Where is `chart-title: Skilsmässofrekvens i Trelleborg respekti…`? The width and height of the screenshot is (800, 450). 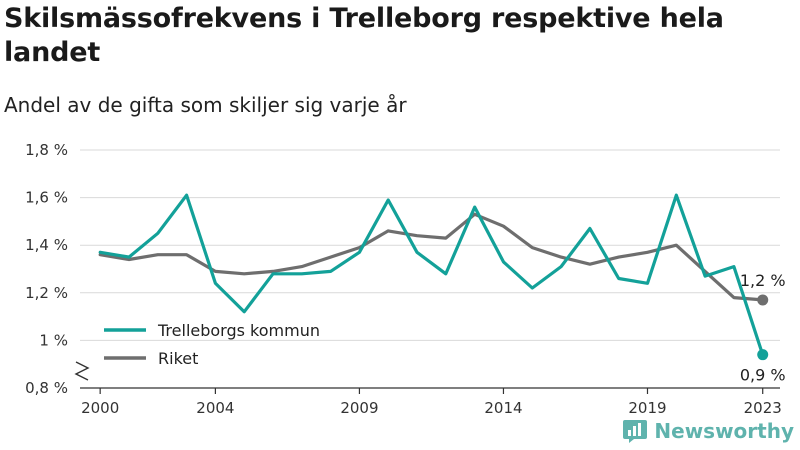
chart-title: Skilsmässofrekvens i Trelleborg respekti… is located at coordinates (364, 35).